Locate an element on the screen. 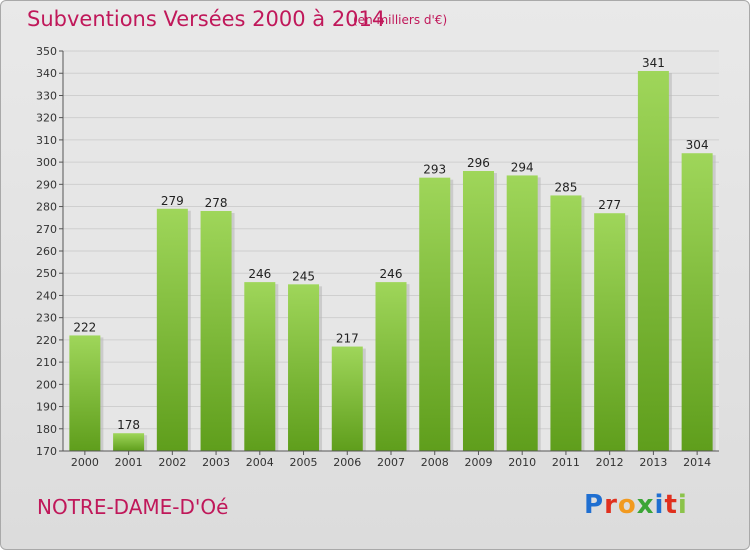 This screenshot has height=550, width=750. commune-name: NOTRE-DAME-D'Oé is located at coordinates (133, 507).